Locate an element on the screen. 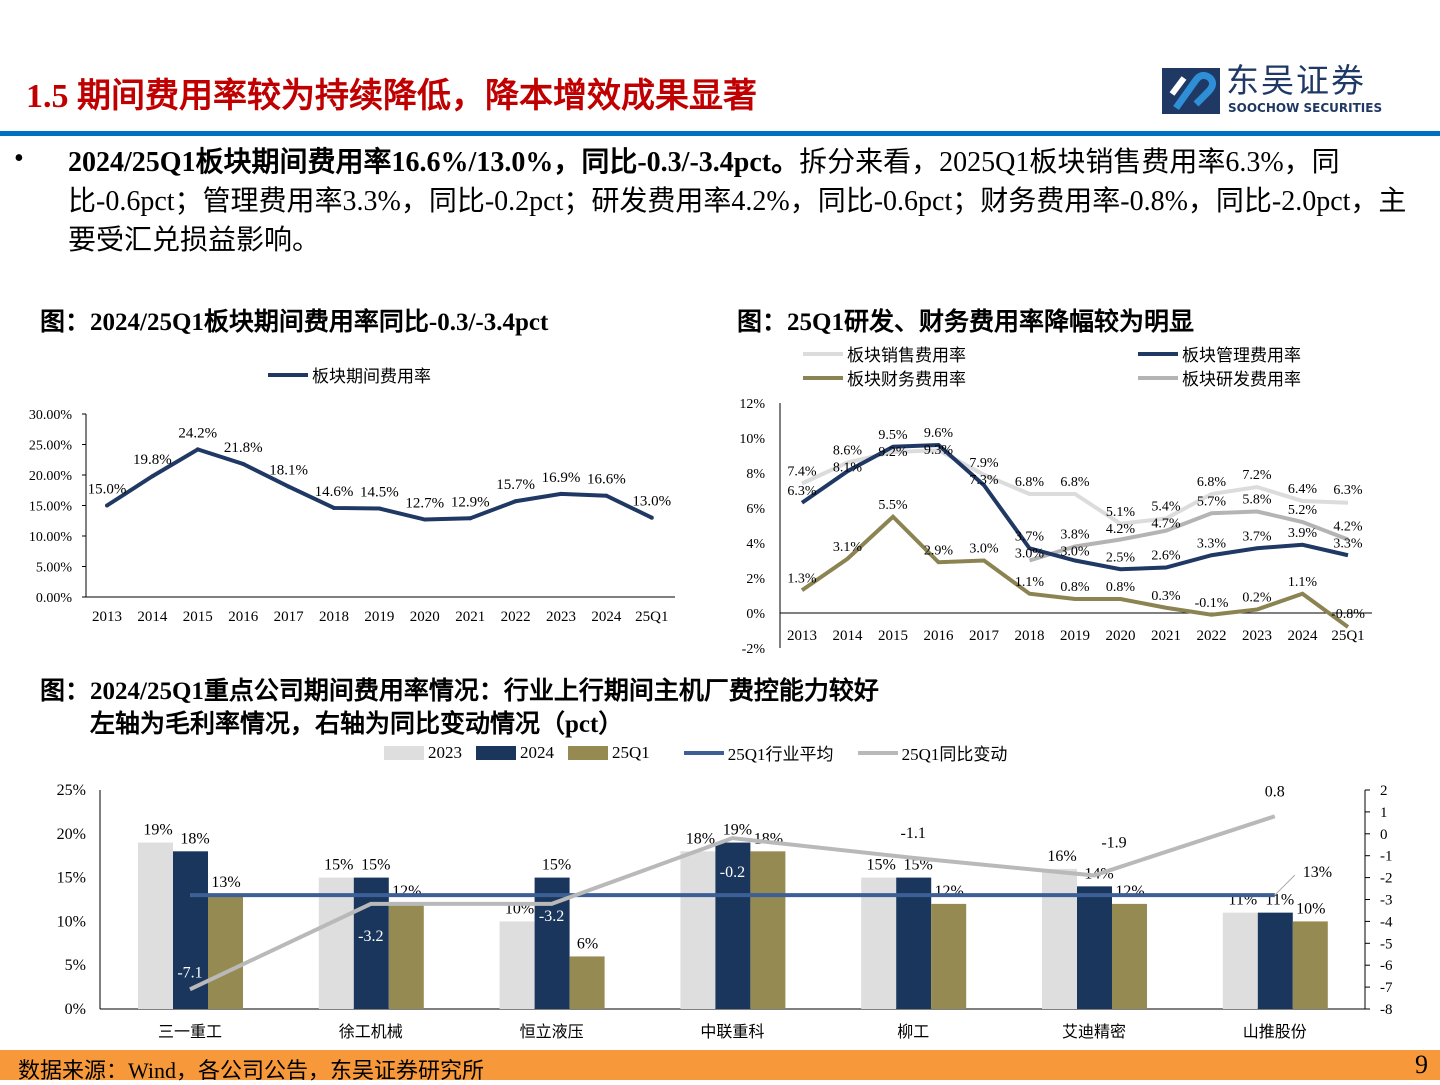 This screenshot has height=1085, width=1440. chart1-x-tick: 2017 is located at coordinates (289, 617).